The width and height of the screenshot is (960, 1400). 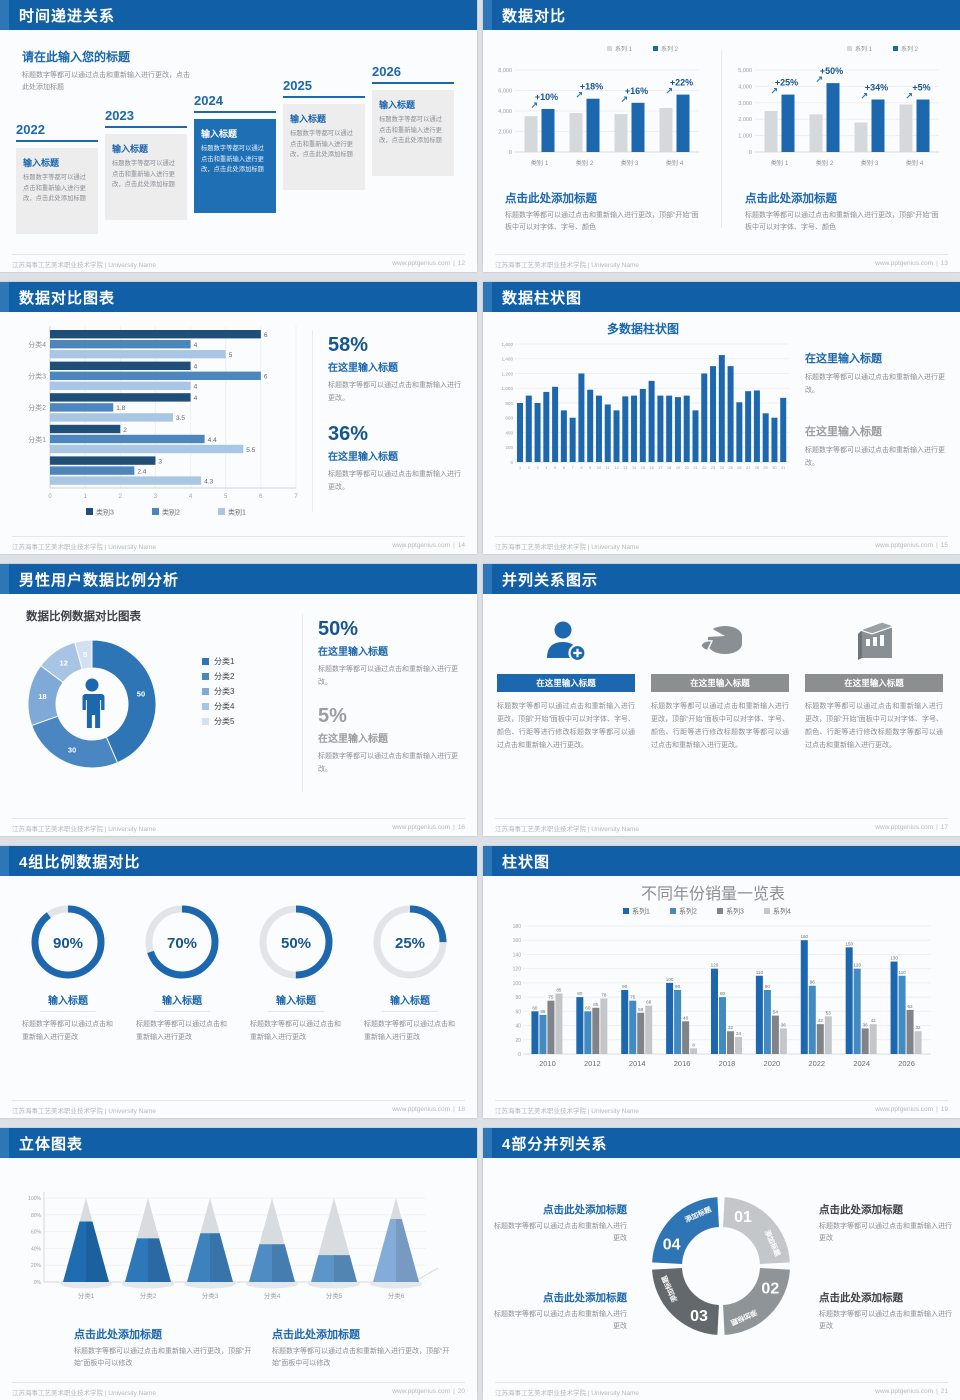 What do you see at coordinates (396, 1295) in the screenshot?
I see `svg-text: 分类6` at bounding box center [396, 1295].